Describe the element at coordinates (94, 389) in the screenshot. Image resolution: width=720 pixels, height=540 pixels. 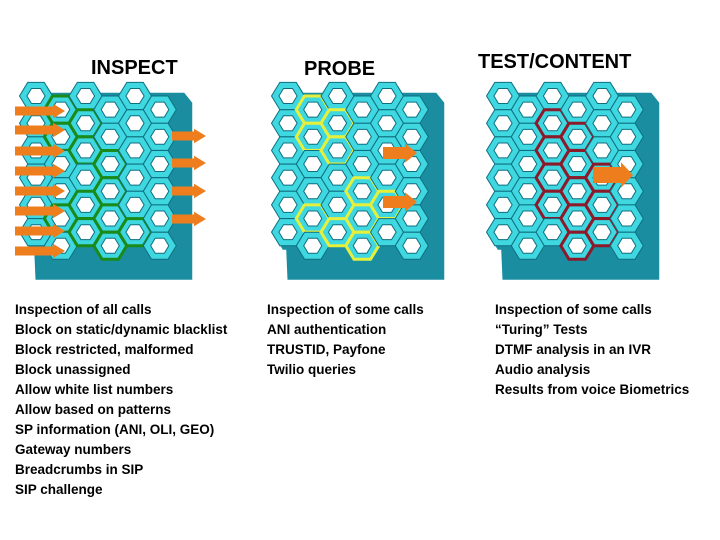
I see `list-item: Allow white list numbers` at that location.